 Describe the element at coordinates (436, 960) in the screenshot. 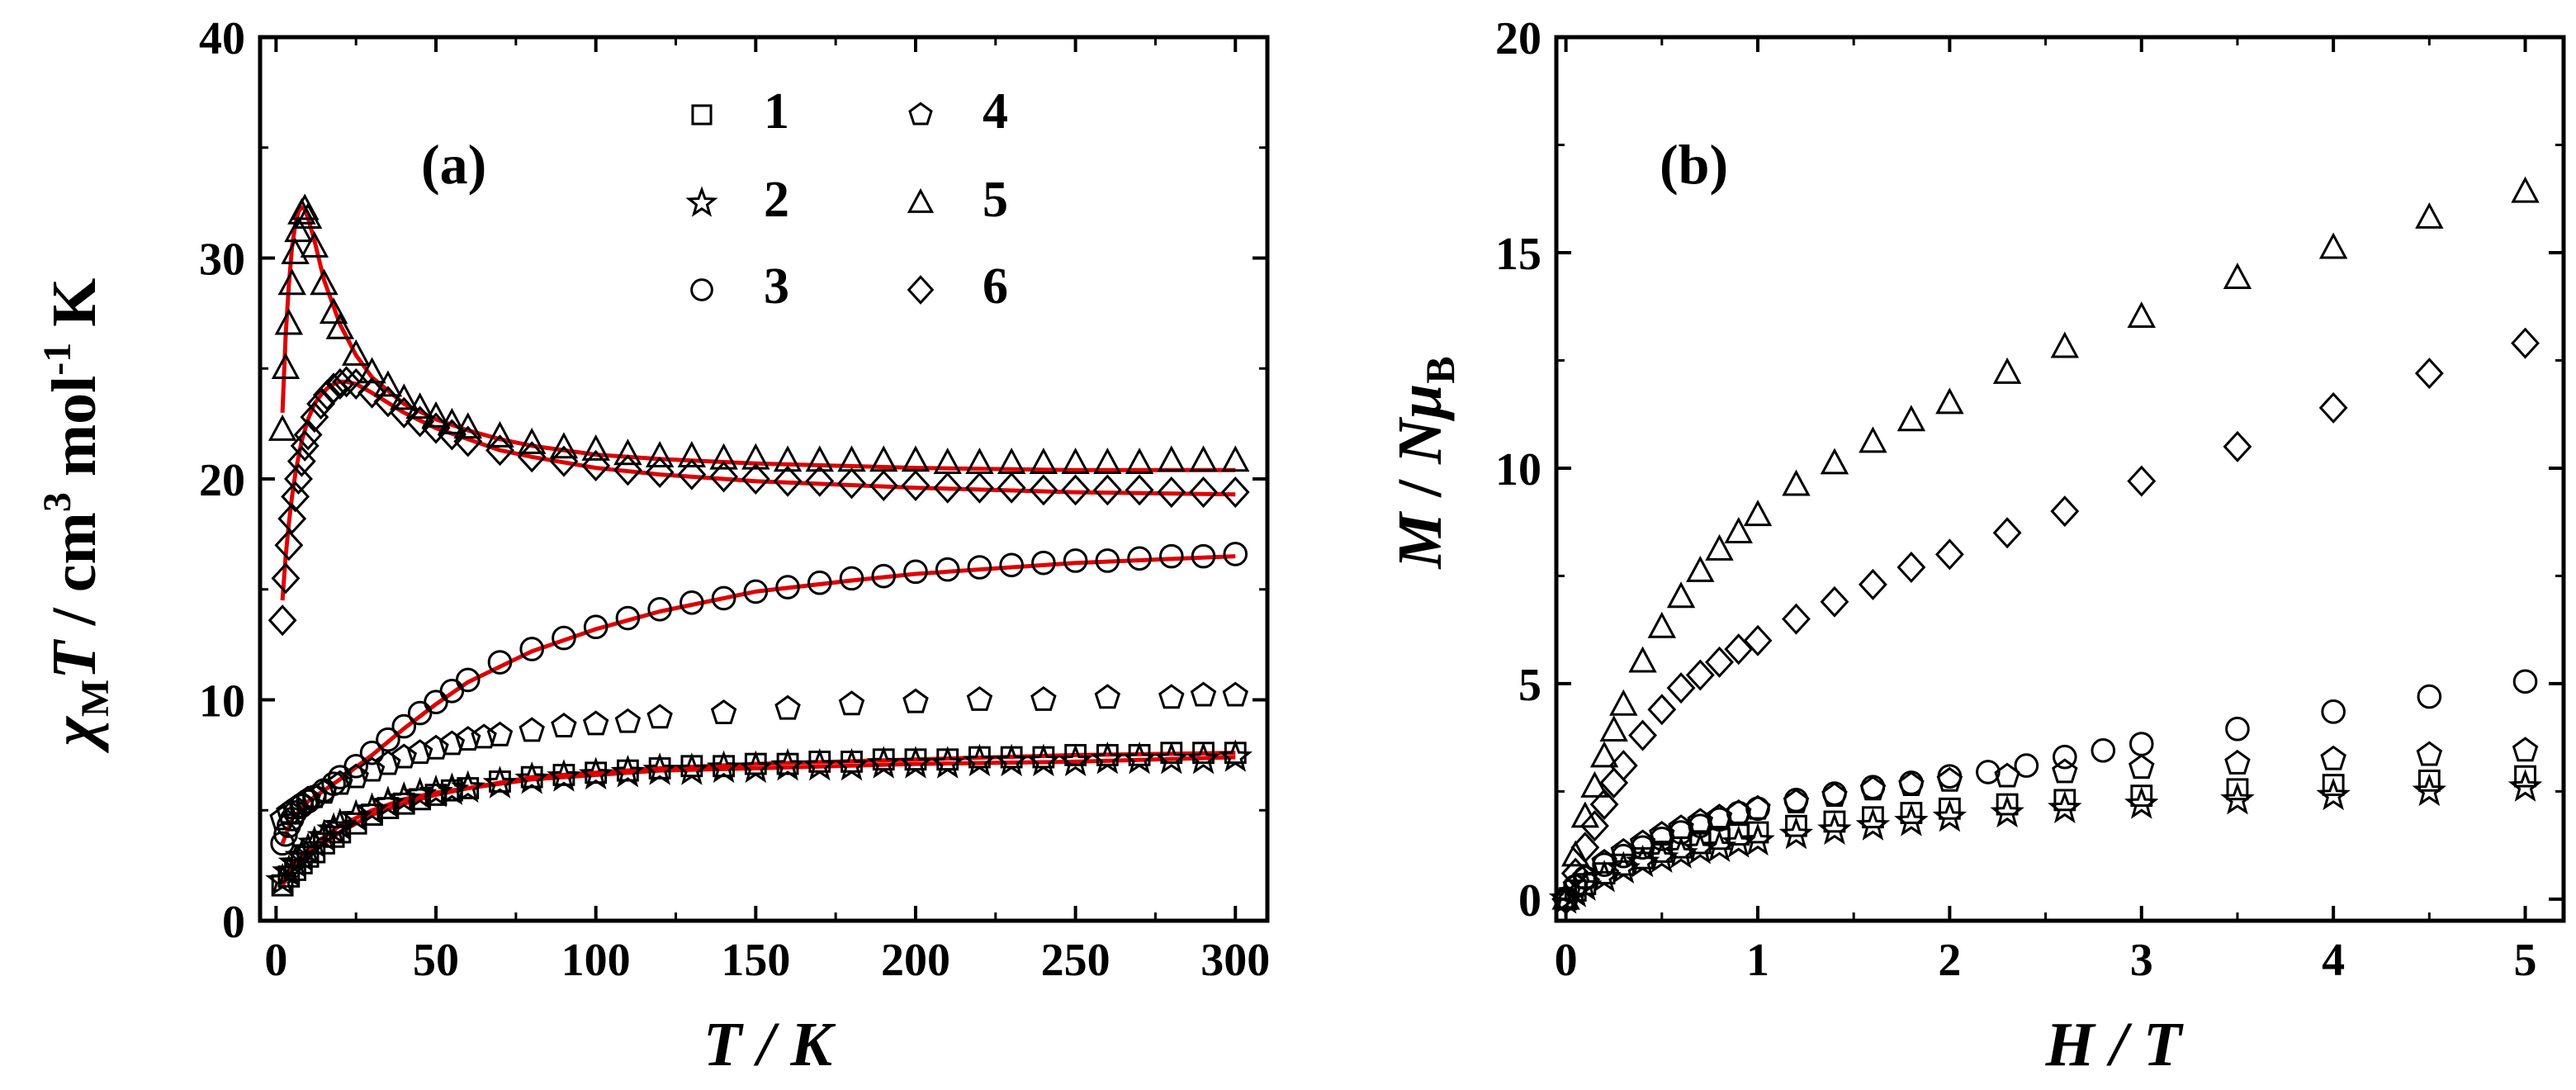

I see `x-tick-label: 50` at that location.